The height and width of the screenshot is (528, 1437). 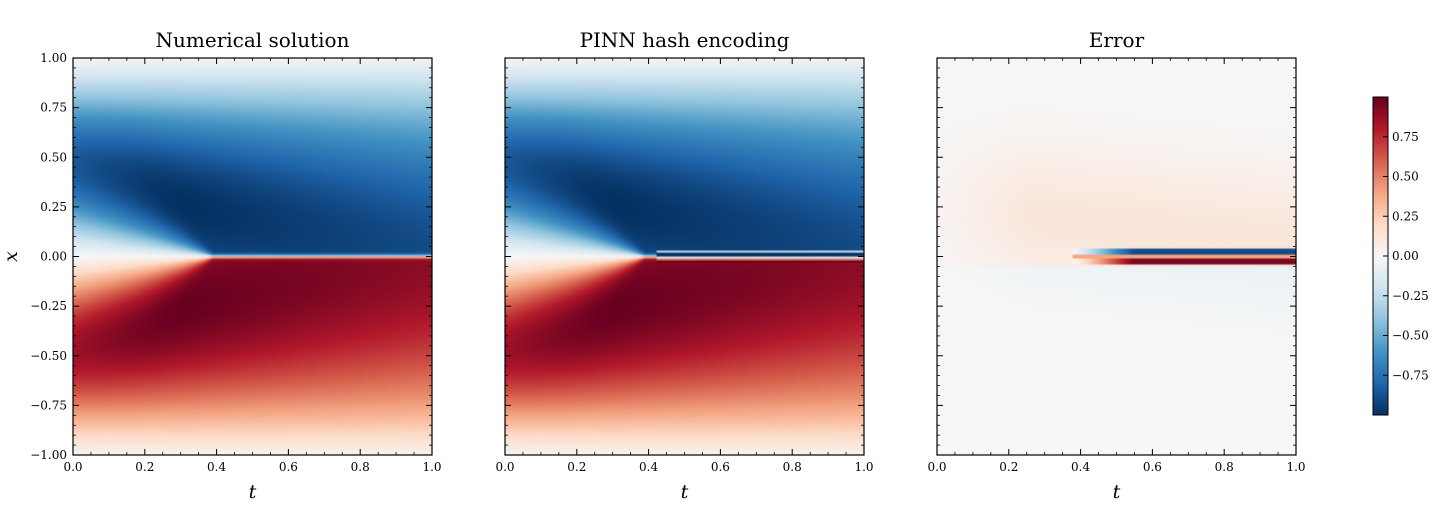 I want to click on y-tick-label: 1.00, so click(x=53, y=58).